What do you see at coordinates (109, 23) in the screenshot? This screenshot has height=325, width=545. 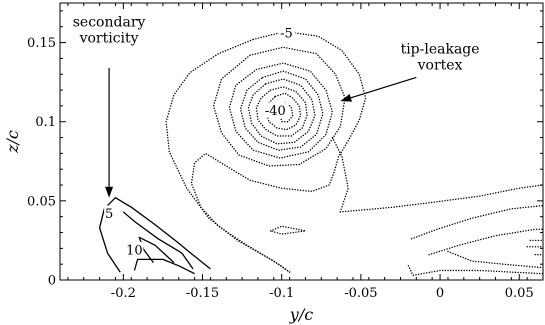 I see `annotation-text: secondary` at bounding box center [109, 23].